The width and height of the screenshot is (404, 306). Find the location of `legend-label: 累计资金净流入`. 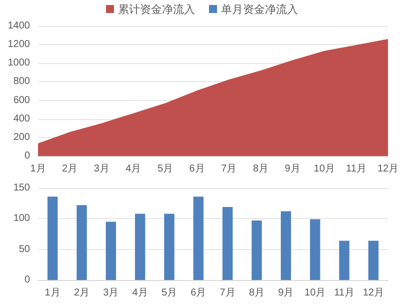

legend-label: 累计资金净流入 is located at coordinates (156, 9).